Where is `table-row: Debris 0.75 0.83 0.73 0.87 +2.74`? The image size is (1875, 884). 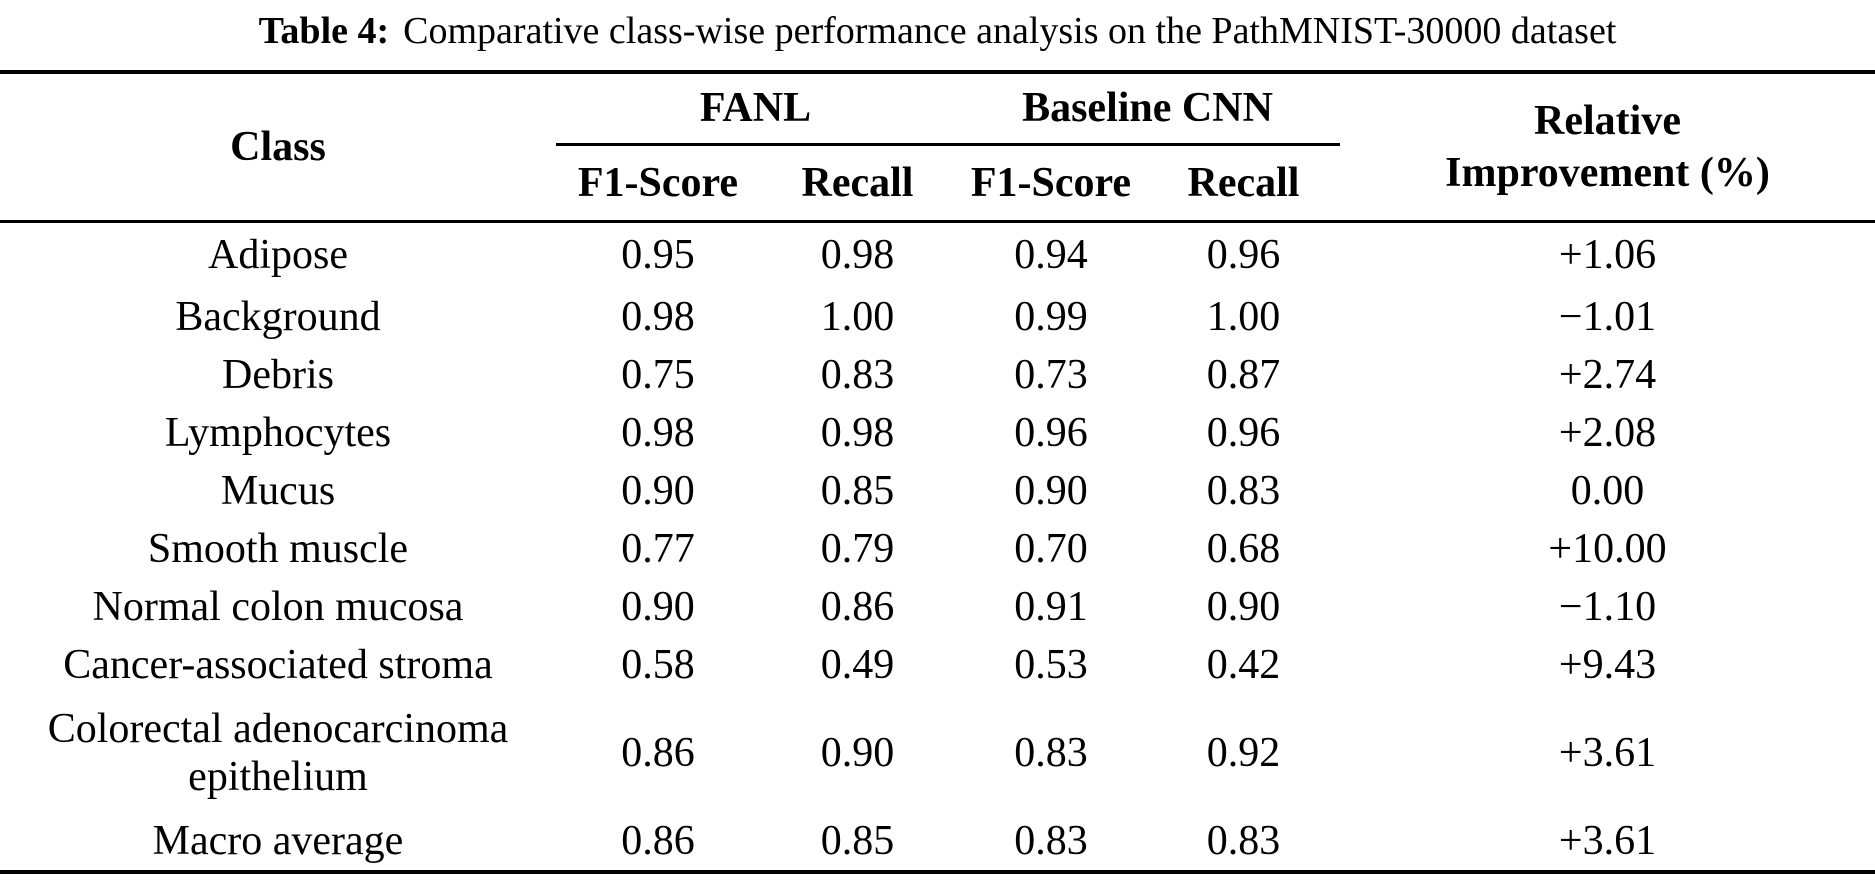 table-row: Debris 0.75 0.83 0.73 0.87 +2.74 is located at coordinates (937, 375).